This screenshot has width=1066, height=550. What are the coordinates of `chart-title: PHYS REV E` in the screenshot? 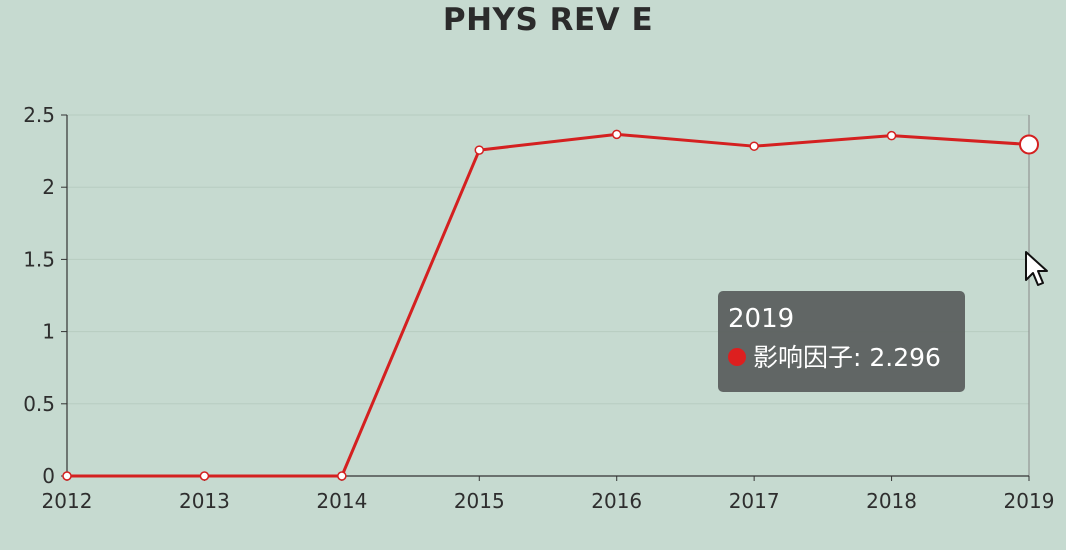 It's located at (548, 20).